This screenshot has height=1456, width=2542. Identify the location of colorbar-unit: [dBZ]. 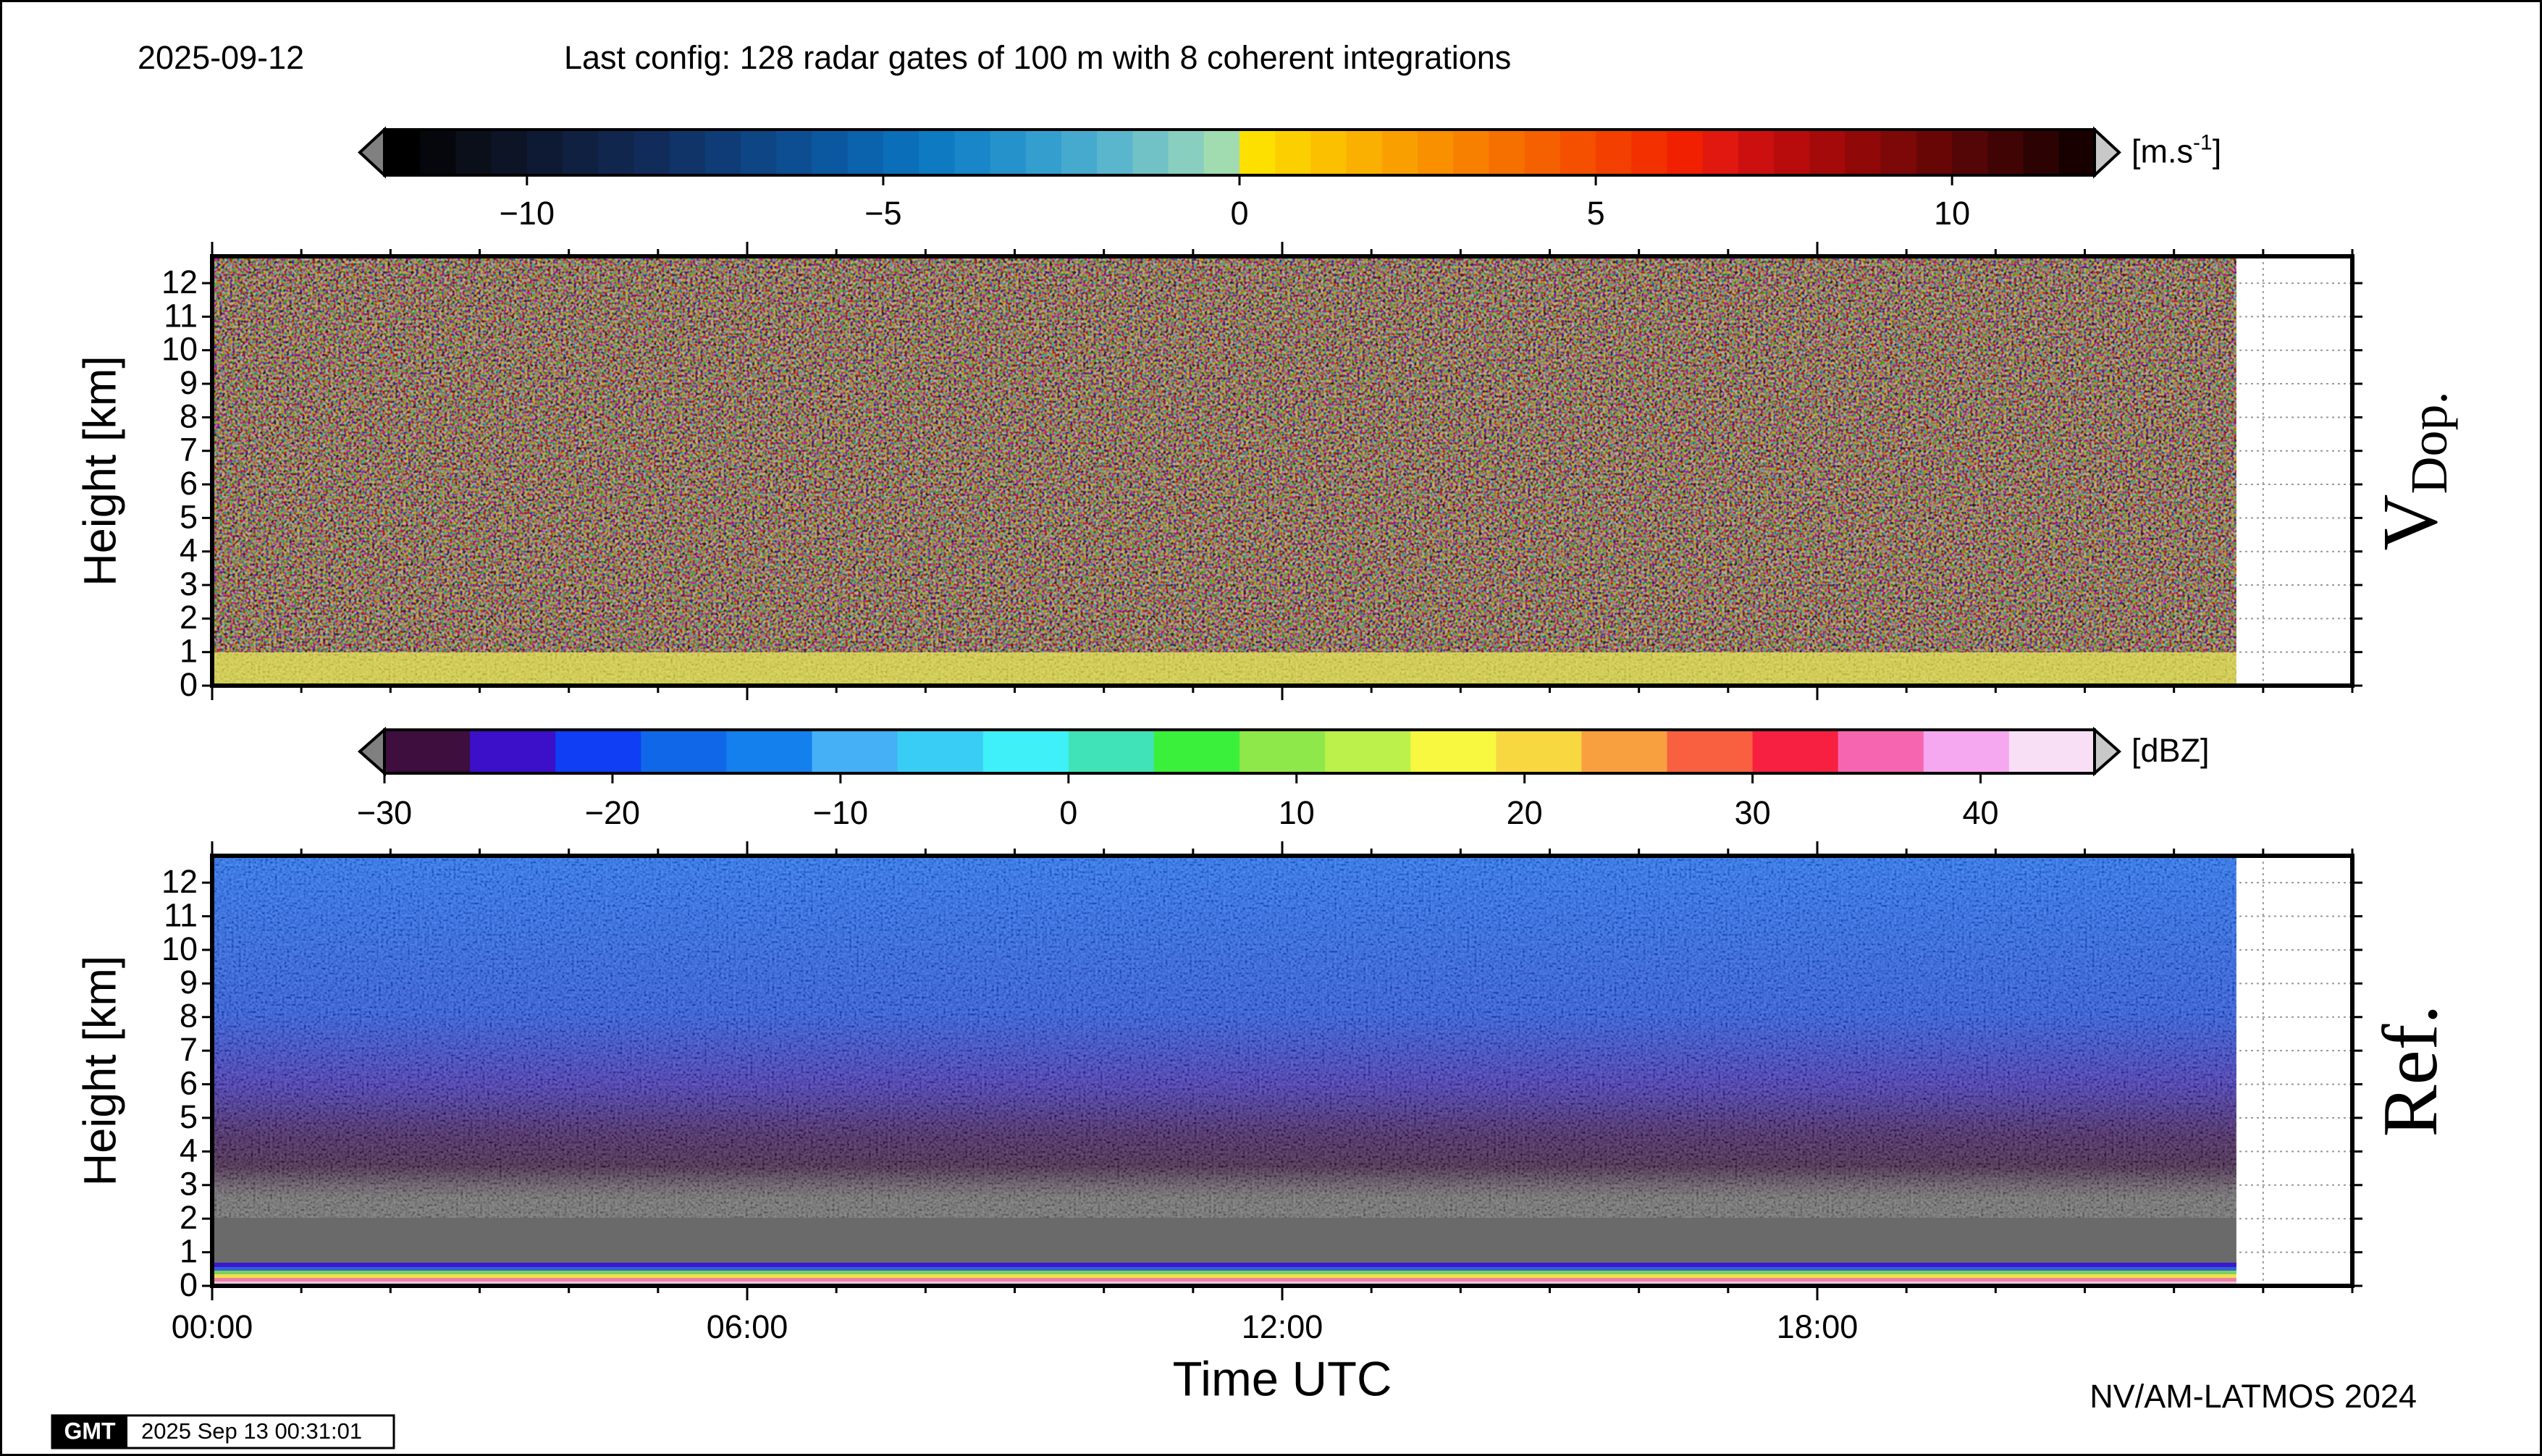
(2170, 751).